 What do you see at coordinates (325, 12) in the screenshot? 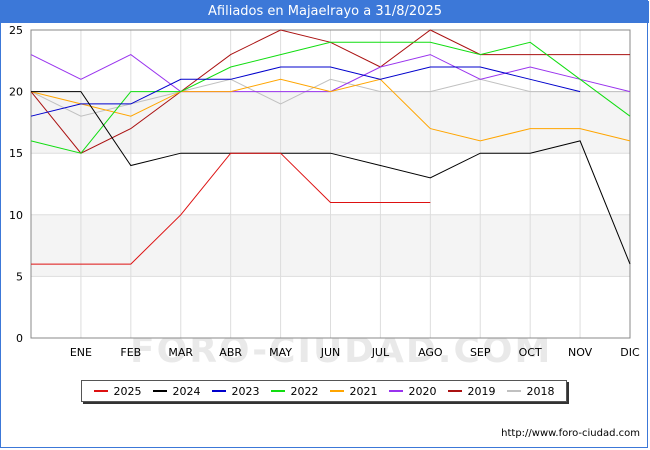
I see `chart-title: Afiliados en Majaelrayo a 31/8/2025` at bounding box center [325, 12].